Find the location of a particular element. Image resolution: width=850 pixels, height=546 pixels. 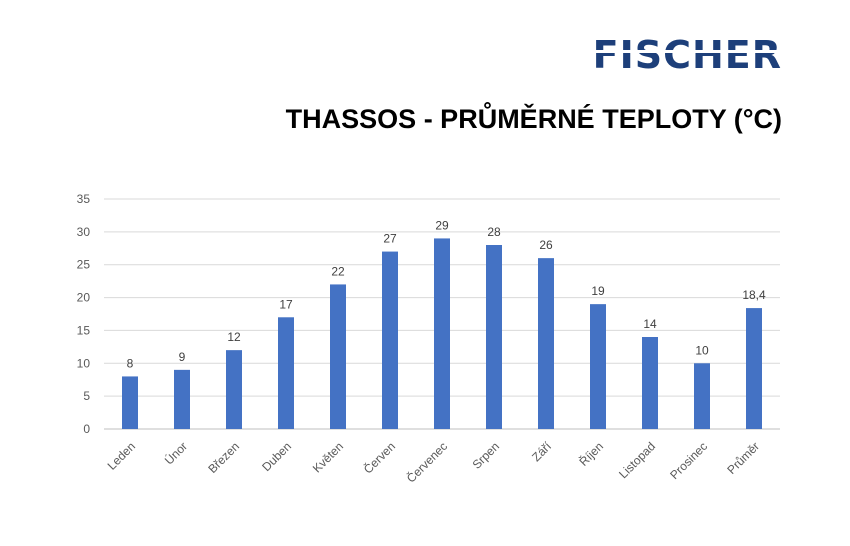

x-tick-label: Srpen is located at coordinates (486, 455).